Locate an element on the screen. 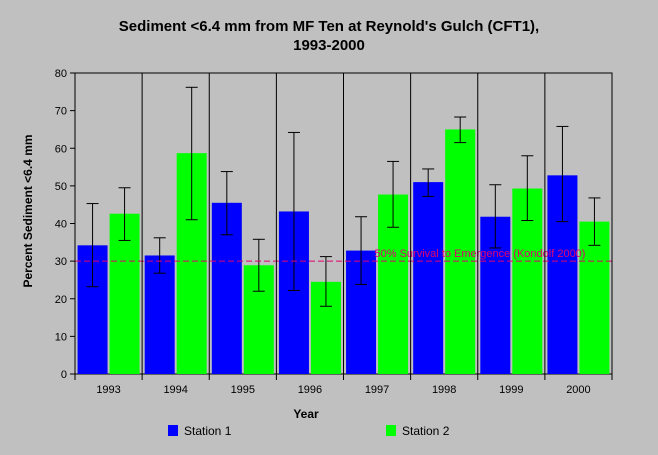 The image size is (658, 455). y-tick-label-20: 20 is located at coordinates (61, 300).